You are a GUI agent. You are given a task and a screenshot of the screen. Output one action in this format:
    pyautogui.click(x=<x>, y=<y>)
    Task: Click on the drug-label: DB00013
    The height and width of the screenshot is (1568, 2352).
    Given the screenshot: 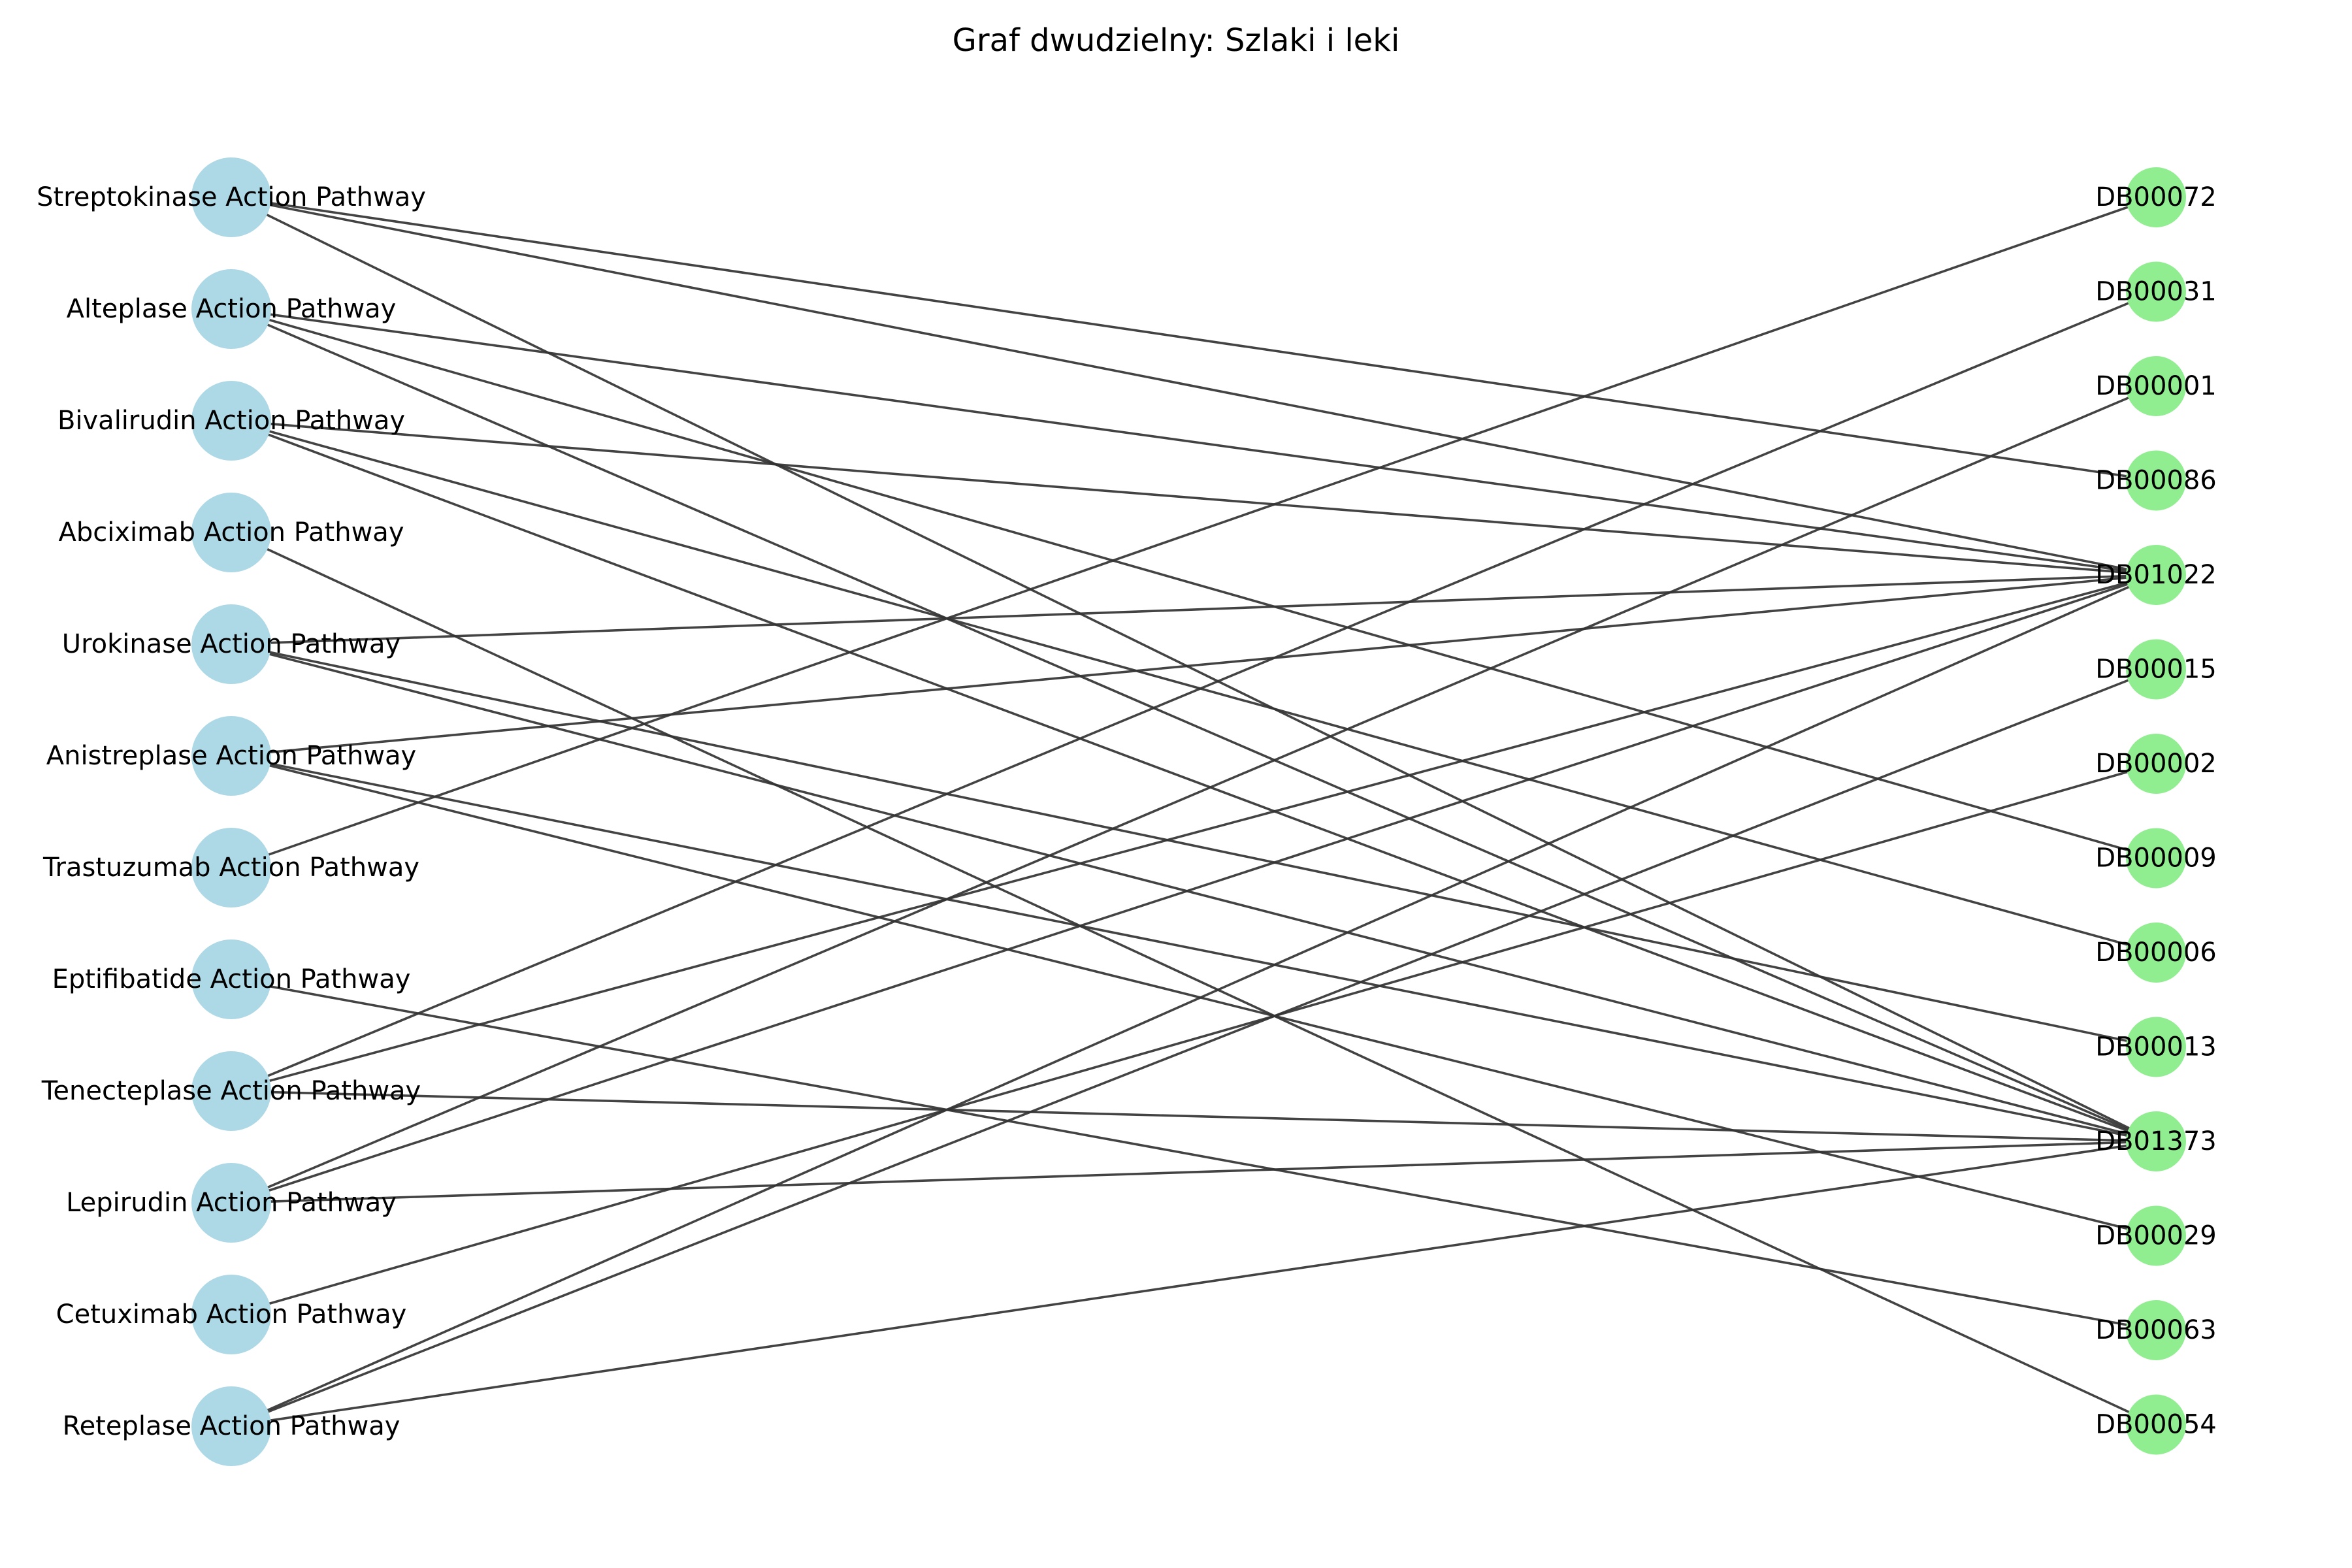 What is the action you would take?
    pyautogui.click(x=2156, y=1047)
    